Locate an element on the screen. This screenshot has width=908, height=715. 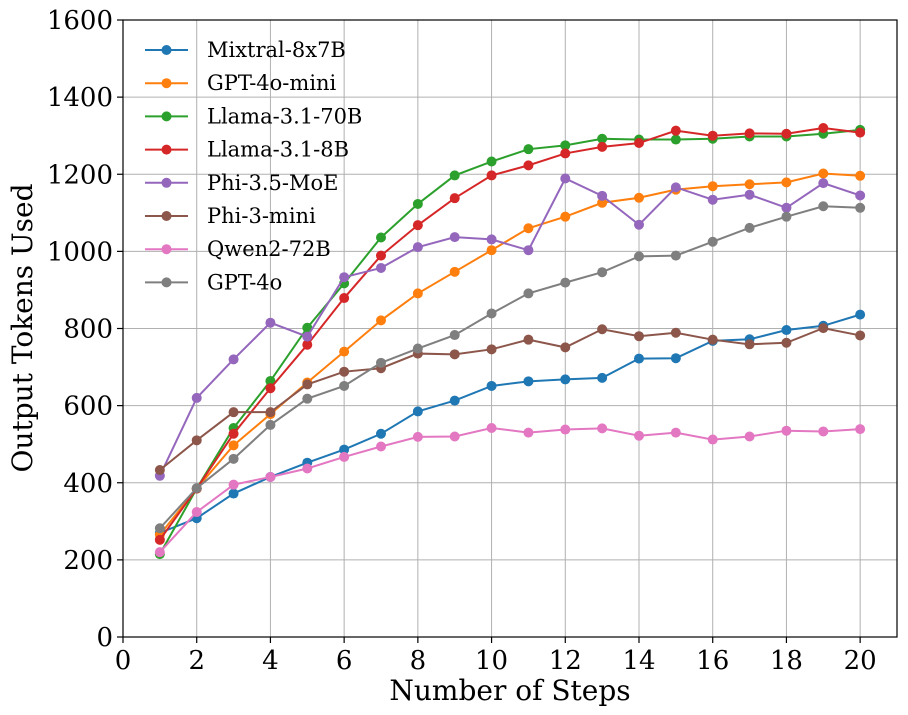
legend-label: Phi-3.5-MoE is located at coordinates (272, 183).